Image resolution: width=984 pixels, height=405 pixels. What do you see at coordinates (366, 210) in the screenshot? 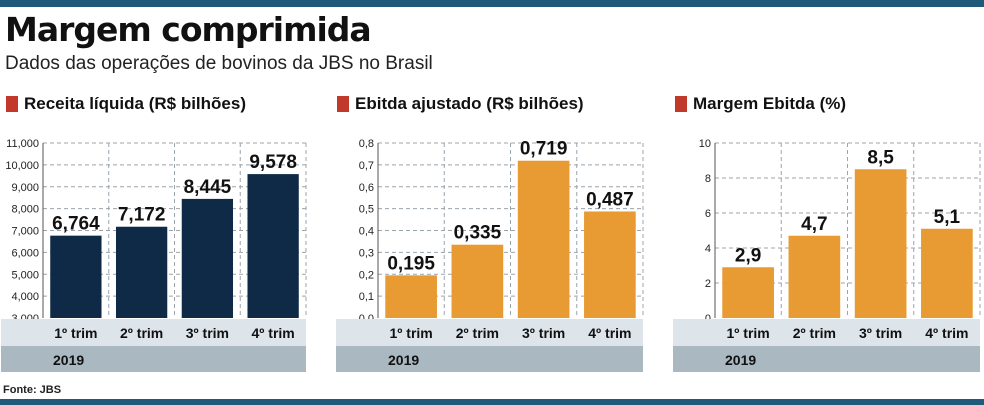
I see `chart-2-ytick-label: 0,5` at bounding box center [366, 210].